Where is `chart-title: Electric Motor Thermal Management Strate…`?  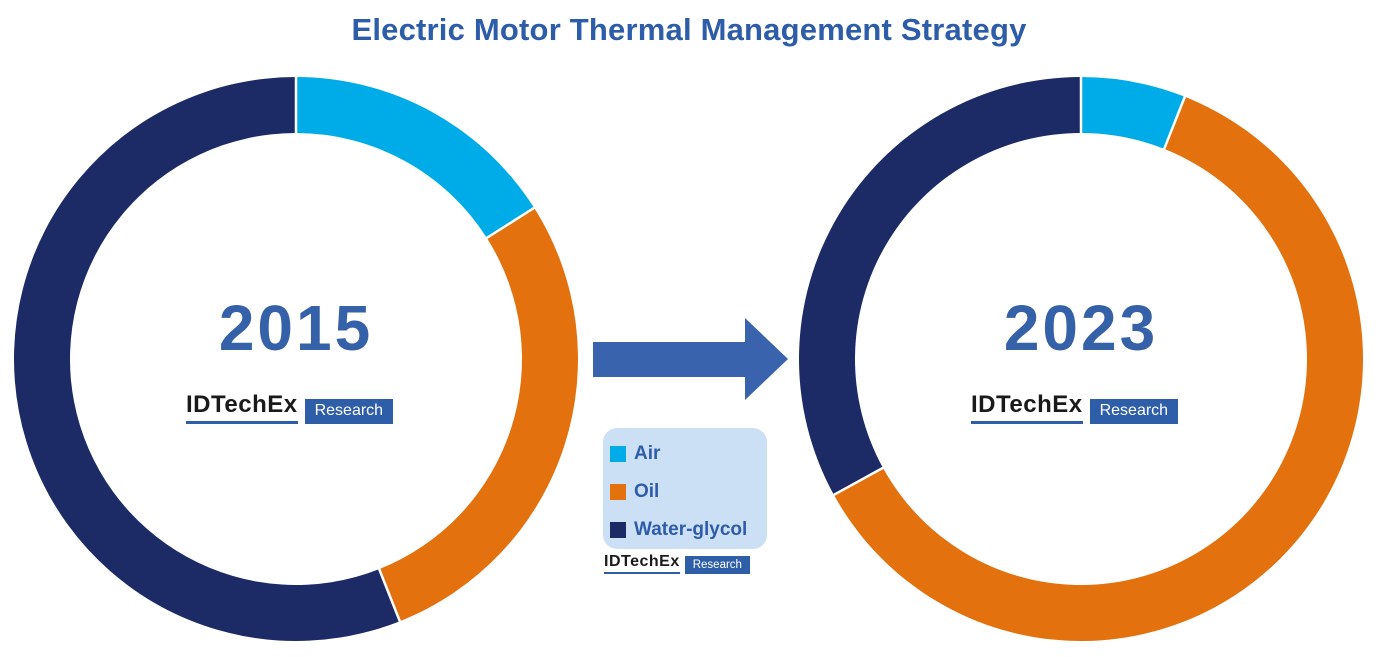 chart-title: Electric Motor Thermal Management Strate… is located at coordinates (689, 29).